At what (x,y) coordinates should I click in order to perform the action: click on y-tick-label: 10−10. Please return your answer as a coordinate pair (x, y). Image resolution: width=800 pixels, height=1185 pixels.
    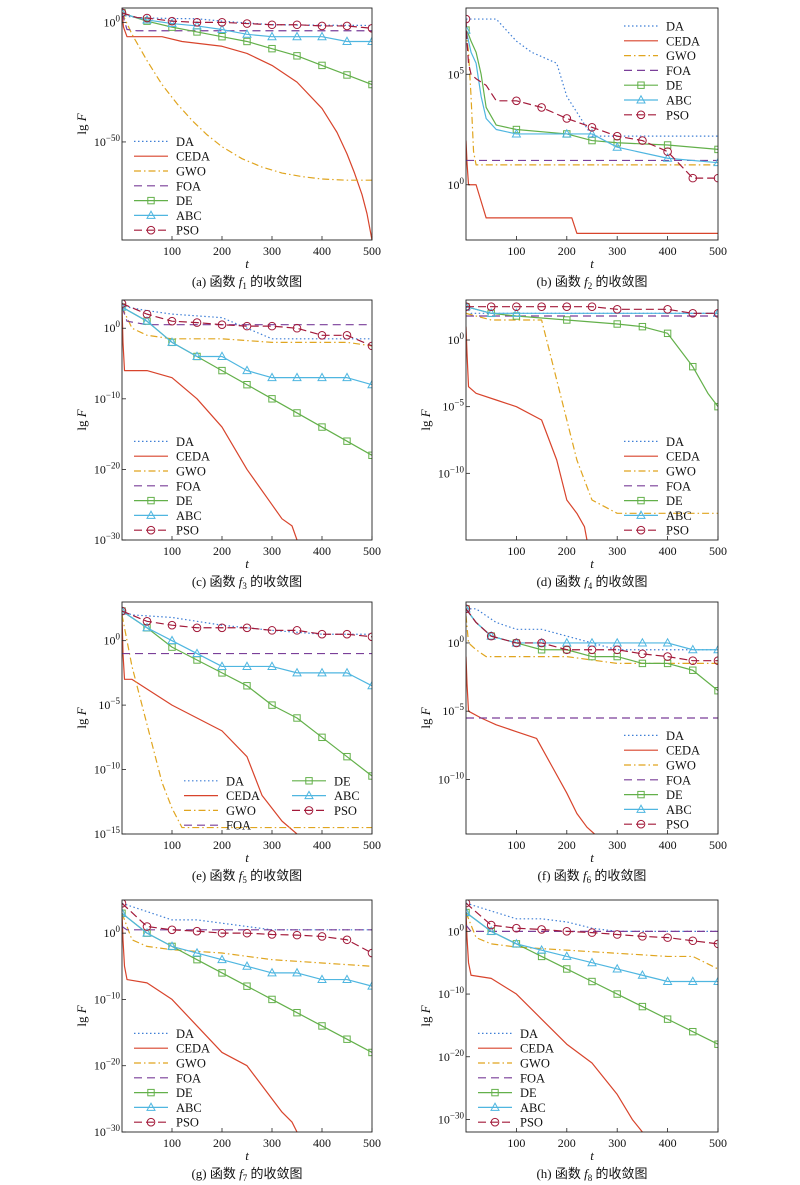
    Looking at the image, I should click on (107, 769).